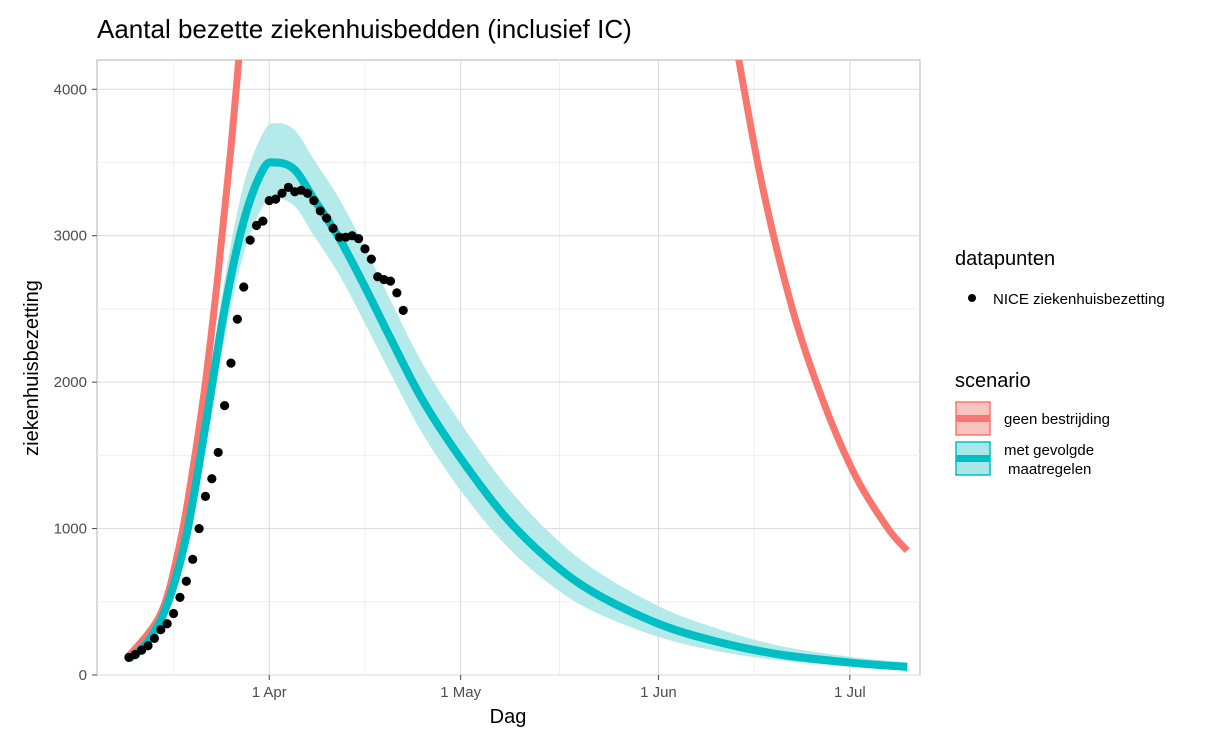 The width and height of the screenshot is (1223, 735). I want to click on legend-label-maatregelen-2: maatregelen, so click(1049, 469).